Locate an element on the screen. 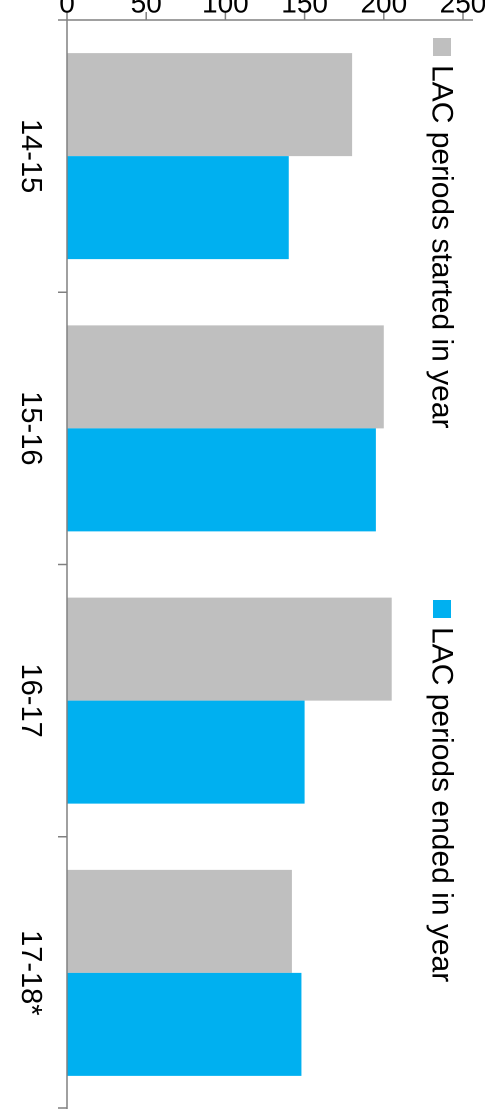 This screenshot has width=485, height=1109. x-tick-label: 16-17 is located at coordinates (31, 701).